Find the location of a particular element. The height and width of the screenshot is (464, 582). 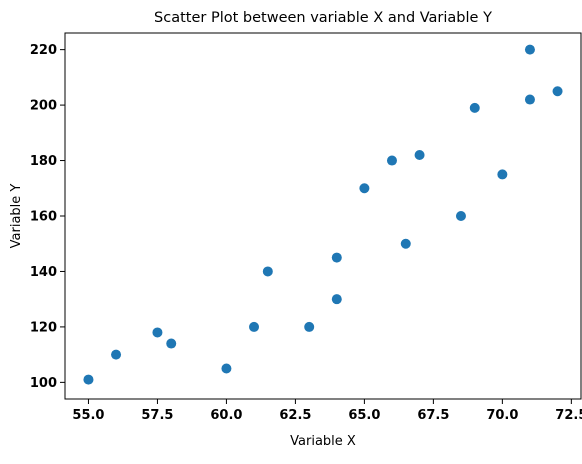

x-tick-label: 67.5 is located at coordinates (433, 415).